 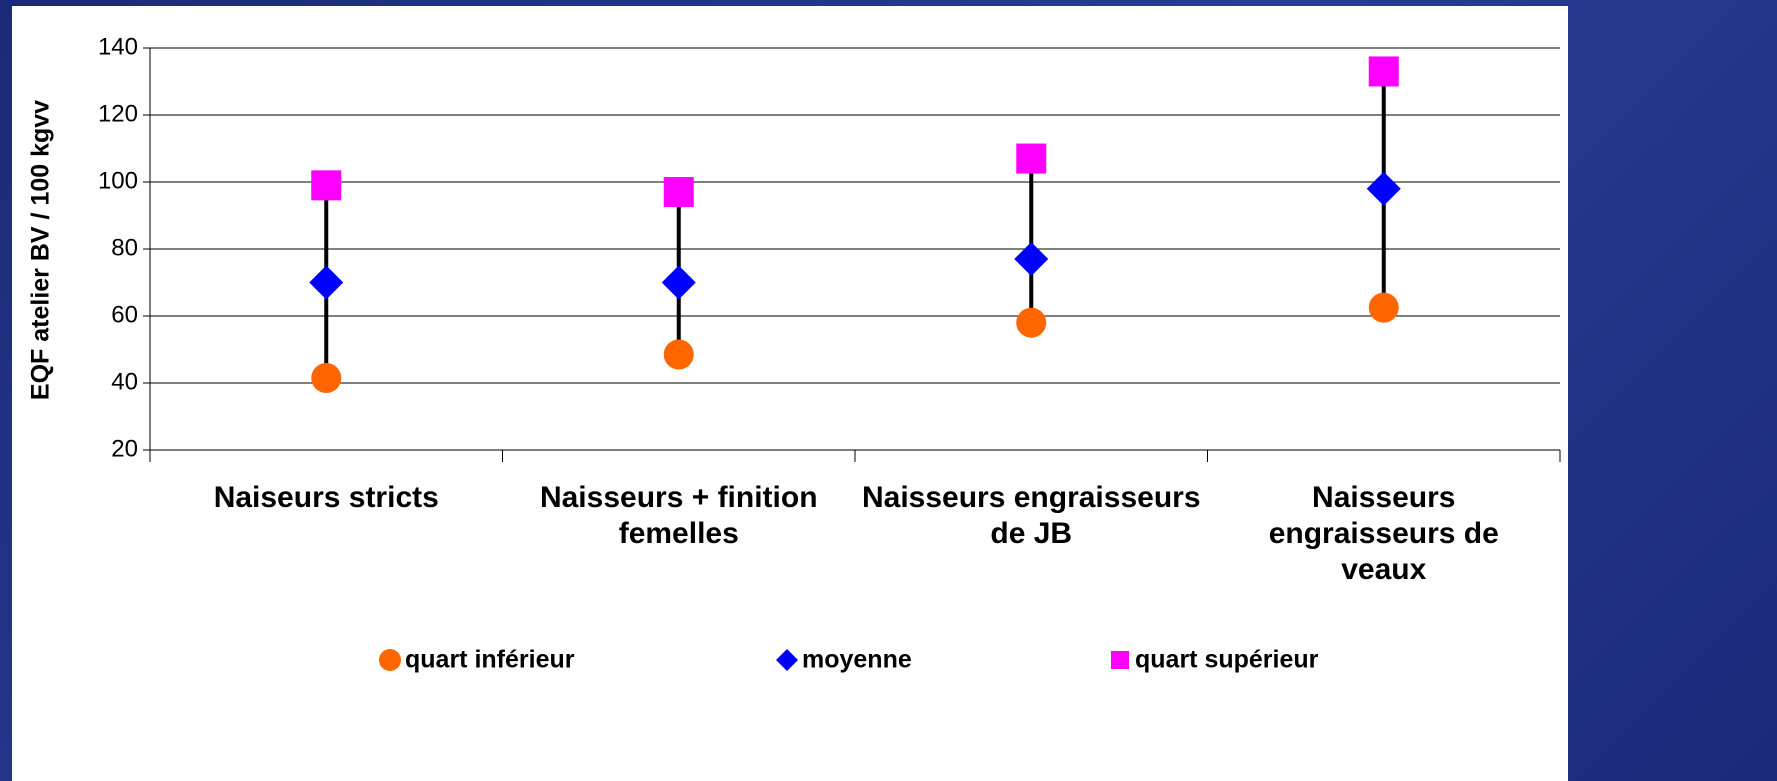 What do you see at coordinates (124, 381) in the screenshot?
I see `y-tick-label: 40` at bounding box center [124, 381].